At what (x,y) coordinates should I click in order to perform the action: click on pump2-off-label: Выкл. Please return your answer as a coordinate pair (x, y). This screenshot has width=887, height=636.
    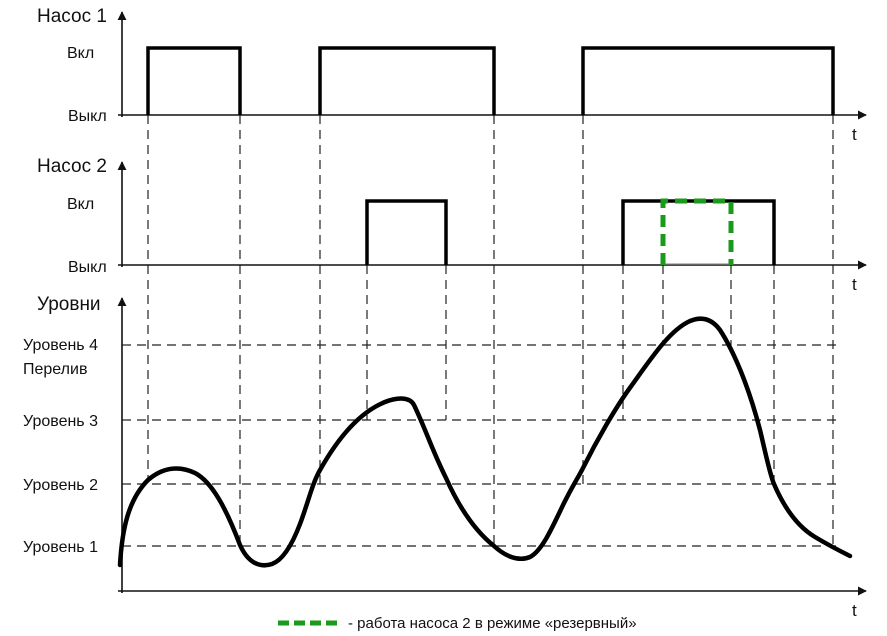
    Looking at the image, I should click on (87, 267).